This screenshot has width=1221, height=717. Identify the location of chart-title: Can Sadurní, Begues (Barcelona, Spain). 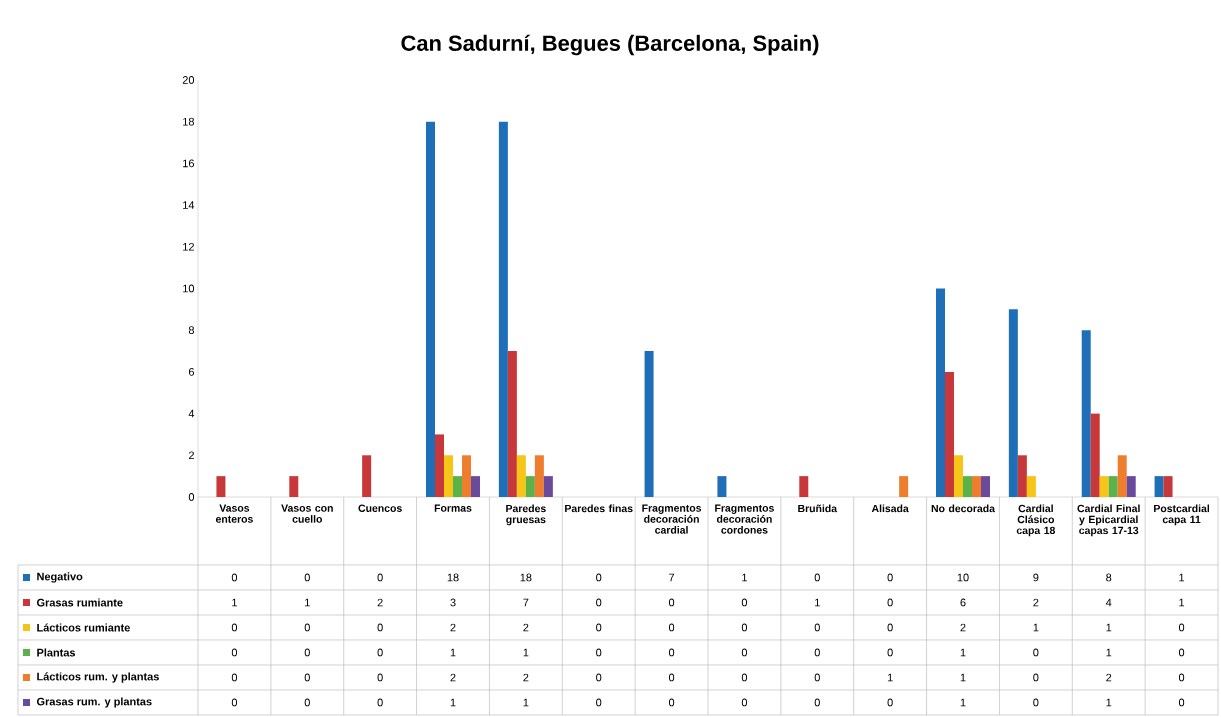
(610, 45).